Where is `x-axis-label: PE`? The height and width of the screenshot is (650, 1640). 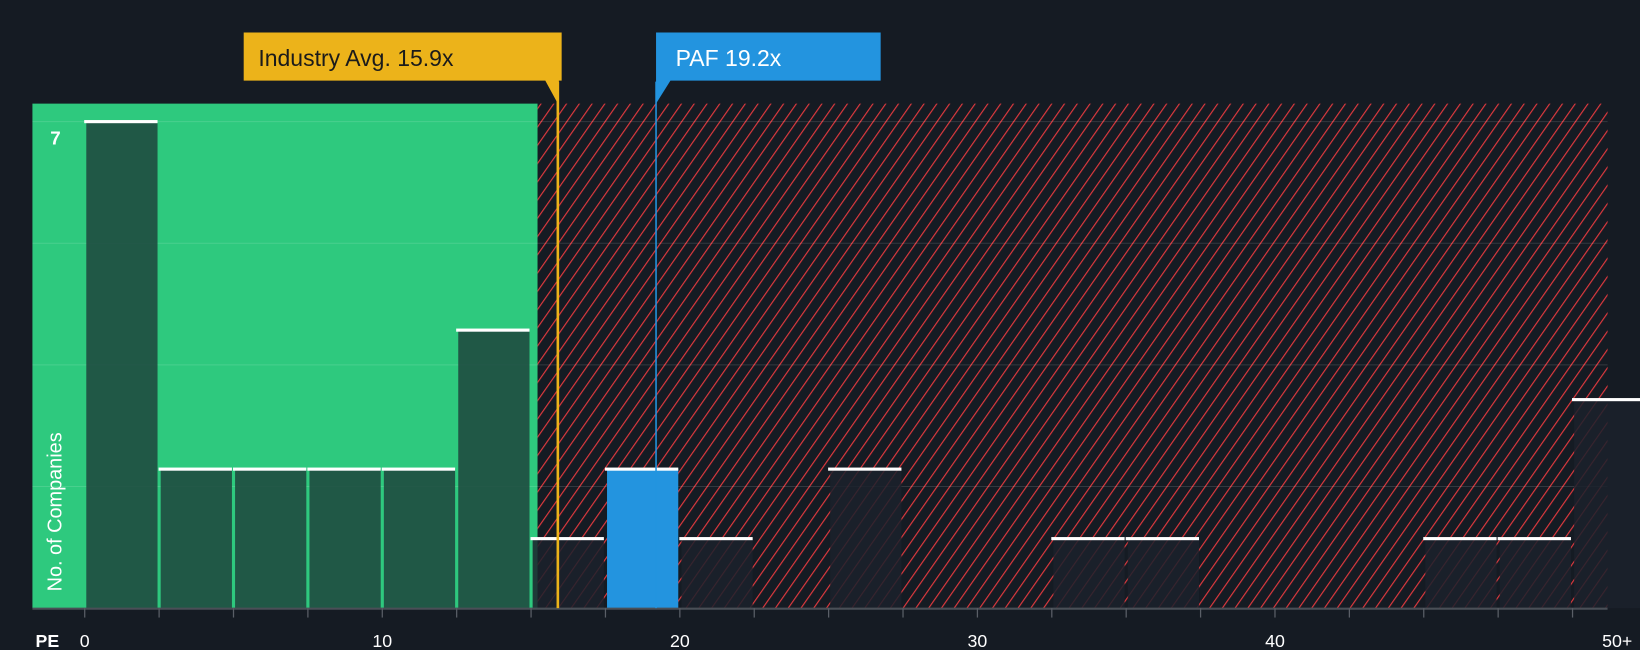
x-axis-label: PE is located at coordinates (48, 640).